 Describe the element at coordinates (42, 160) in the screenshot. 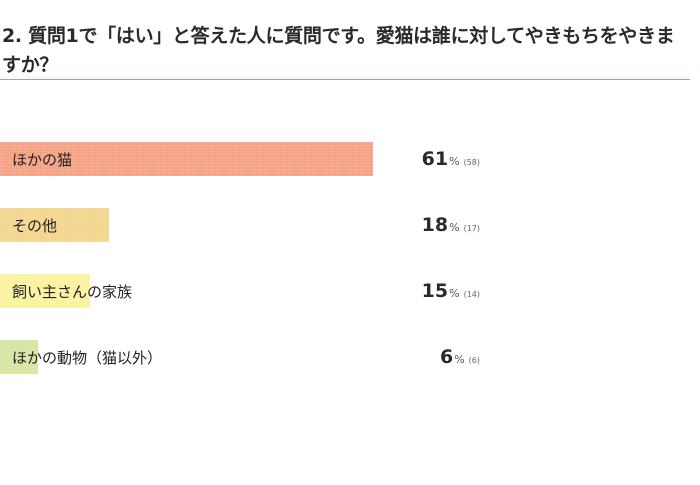

I see `result-label: ほかの猫` at that location.